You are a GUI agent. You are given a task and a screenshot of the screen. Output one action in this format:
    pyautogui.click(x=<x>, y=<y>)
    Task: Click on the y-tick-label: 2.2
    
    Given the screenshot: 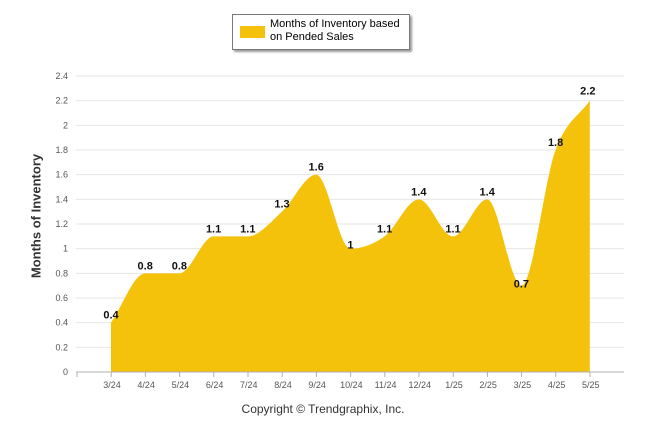 What is the action you would take?
    pyautogui.click(x=61, y=101)
    